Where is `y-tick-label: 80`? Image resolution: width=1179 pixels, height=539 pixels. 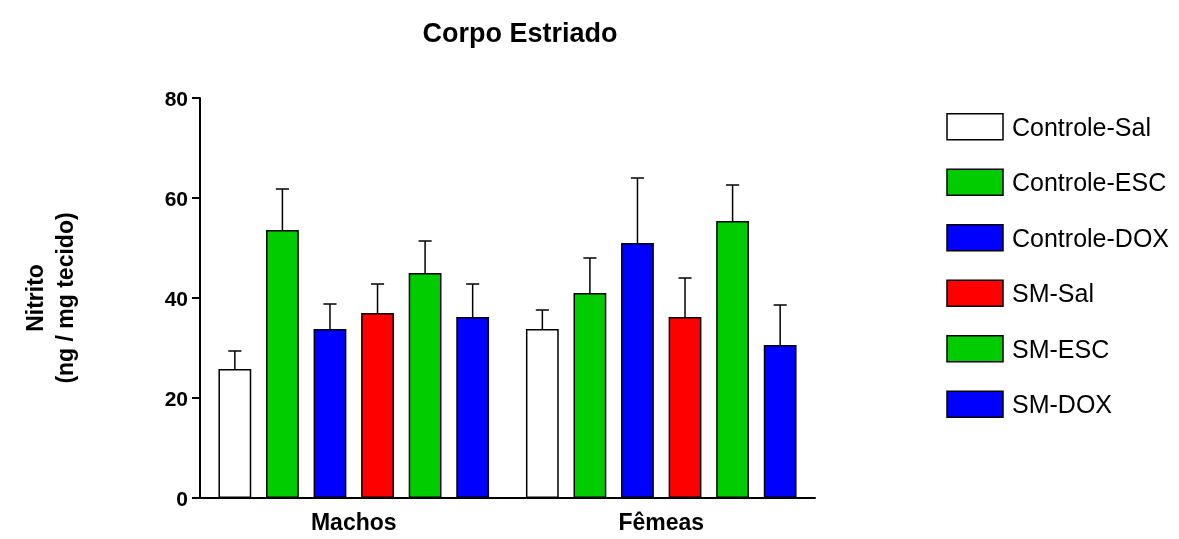
y-tick-label: 80 is located at coordinates (176, 98).